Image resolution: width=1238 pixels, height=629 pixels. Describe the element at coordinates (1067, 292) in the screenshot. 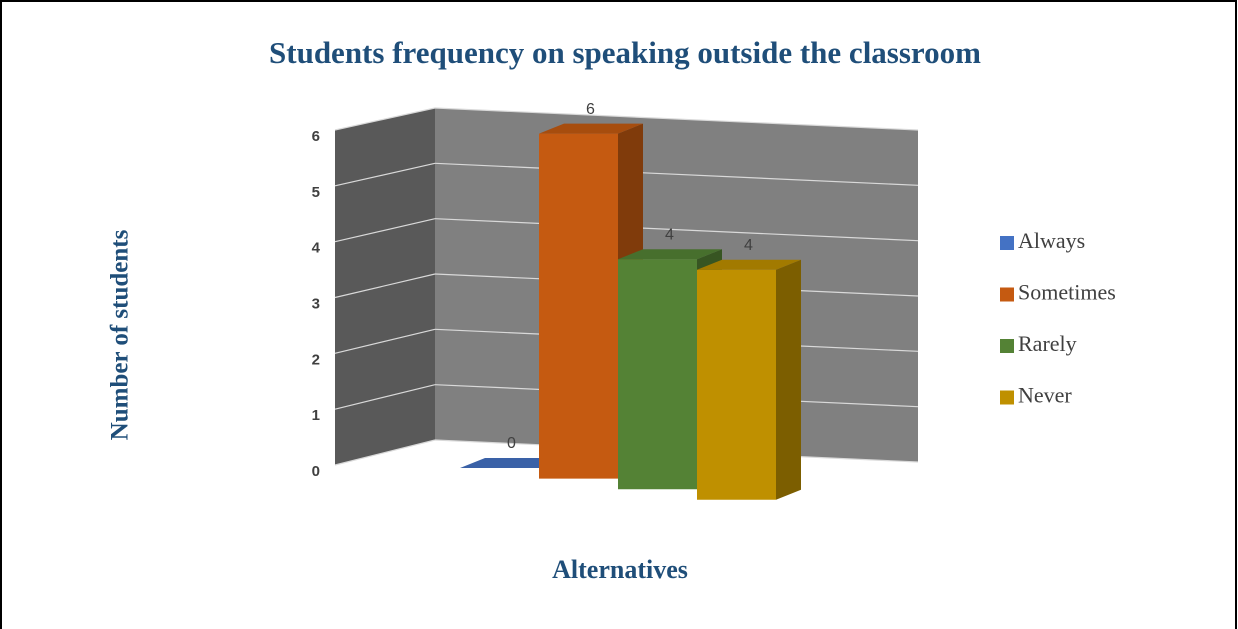

I see `legend-label: Sometimes` at that location.